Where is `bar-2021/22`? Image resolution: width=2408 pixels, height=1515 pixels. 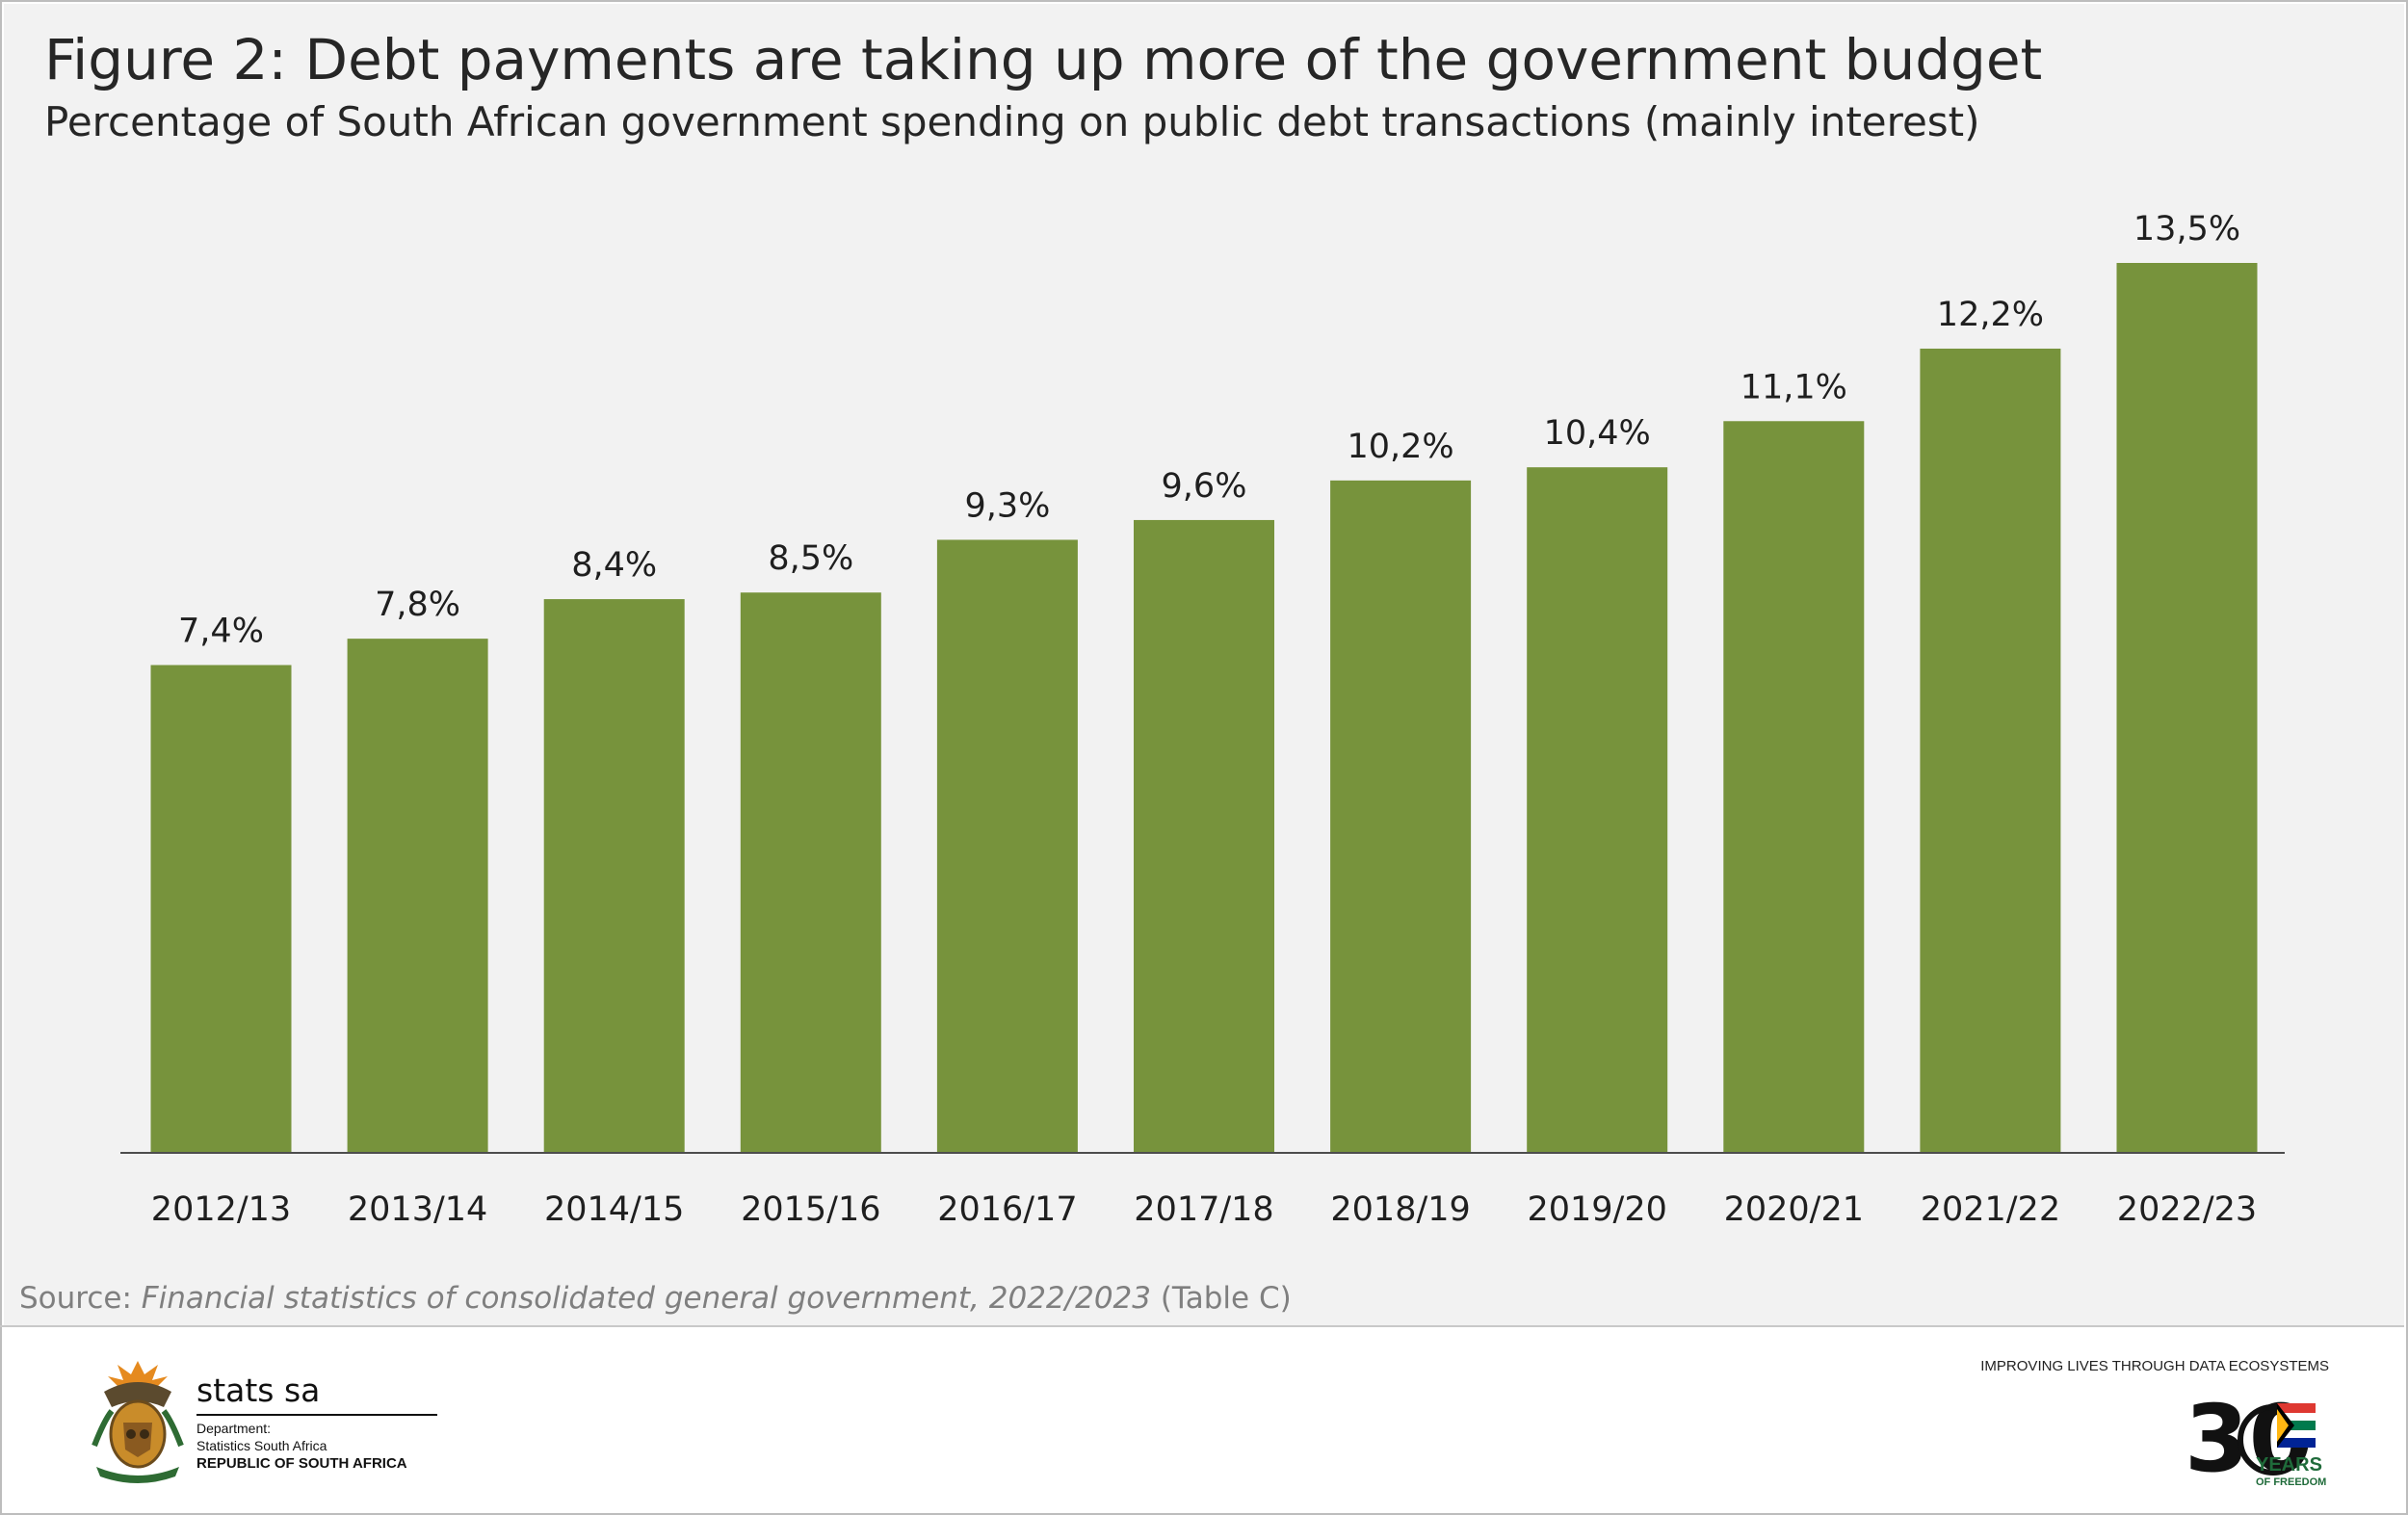
bar-2021/22 is located at coordinates (1990, 751).